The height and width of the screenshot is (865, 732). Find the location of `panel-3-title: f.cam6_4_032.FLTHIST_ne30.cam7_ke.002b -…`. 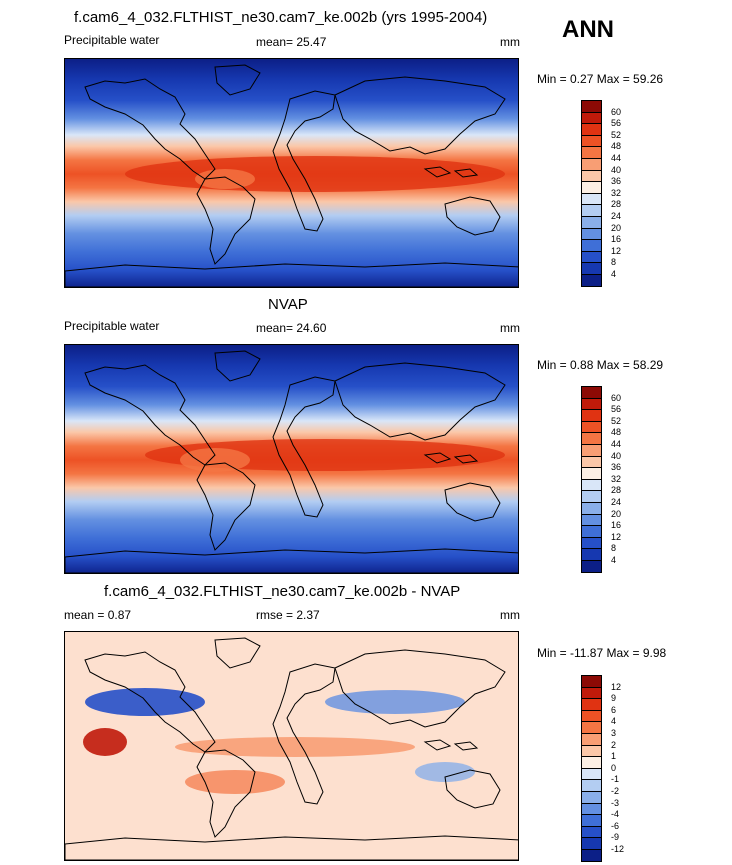

panel-3-title: f.cam6_4_032.FLTHIST_ne30.cam7_ke.002b -… is located at coordinates (282, 591).